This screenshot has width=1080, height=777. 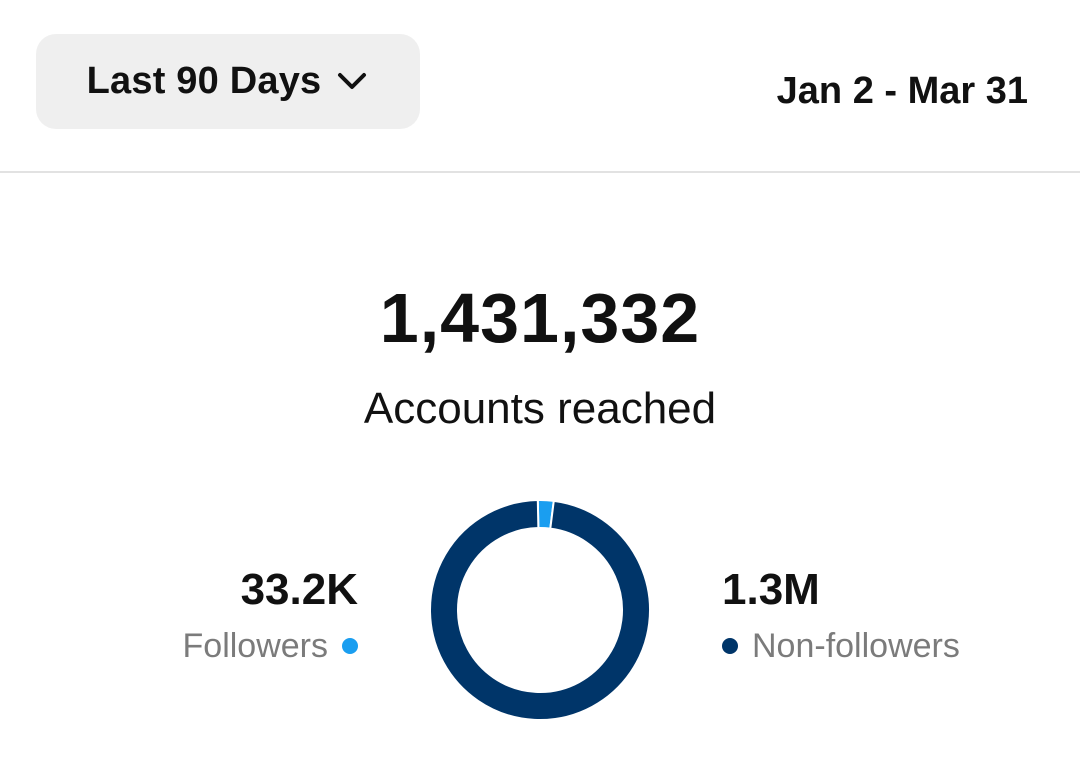 What do you see at coordinates (771, 589) in the screenshot?
I see `non-followers-value: 1.3M` at bounding box center [771, 589].